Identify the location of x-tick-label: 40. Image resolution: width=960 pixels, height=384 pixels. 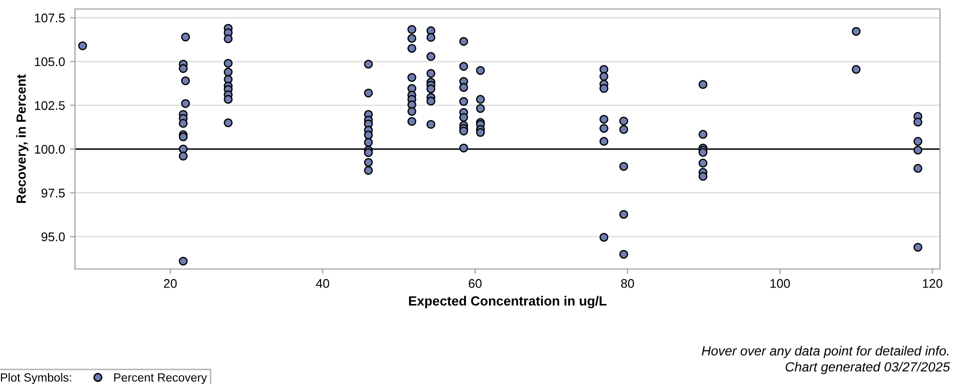
(323, 283).